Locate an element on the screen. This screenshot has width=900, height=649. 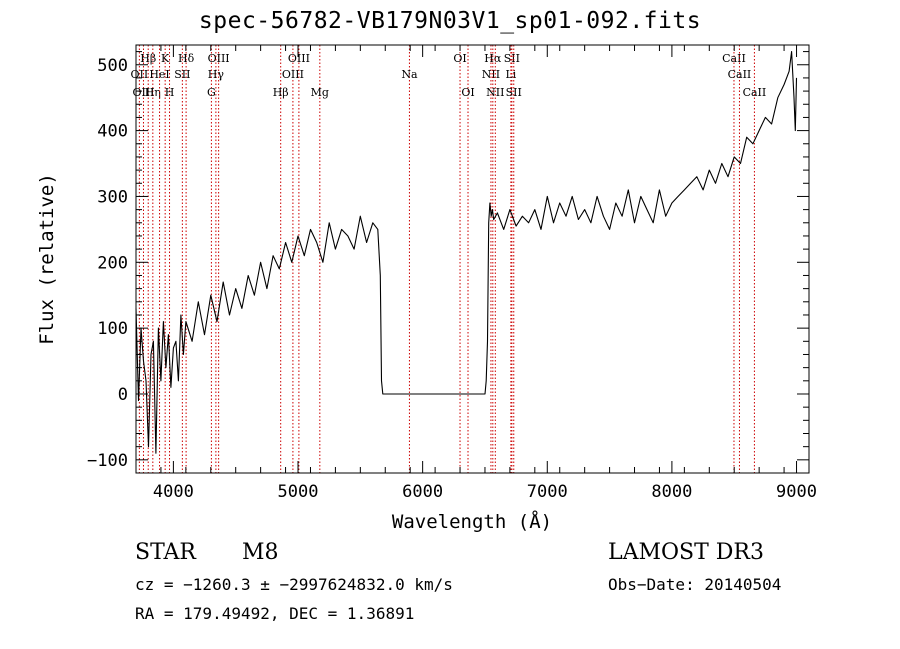
marker-label-21: NII is located at coordinates (495, 92).